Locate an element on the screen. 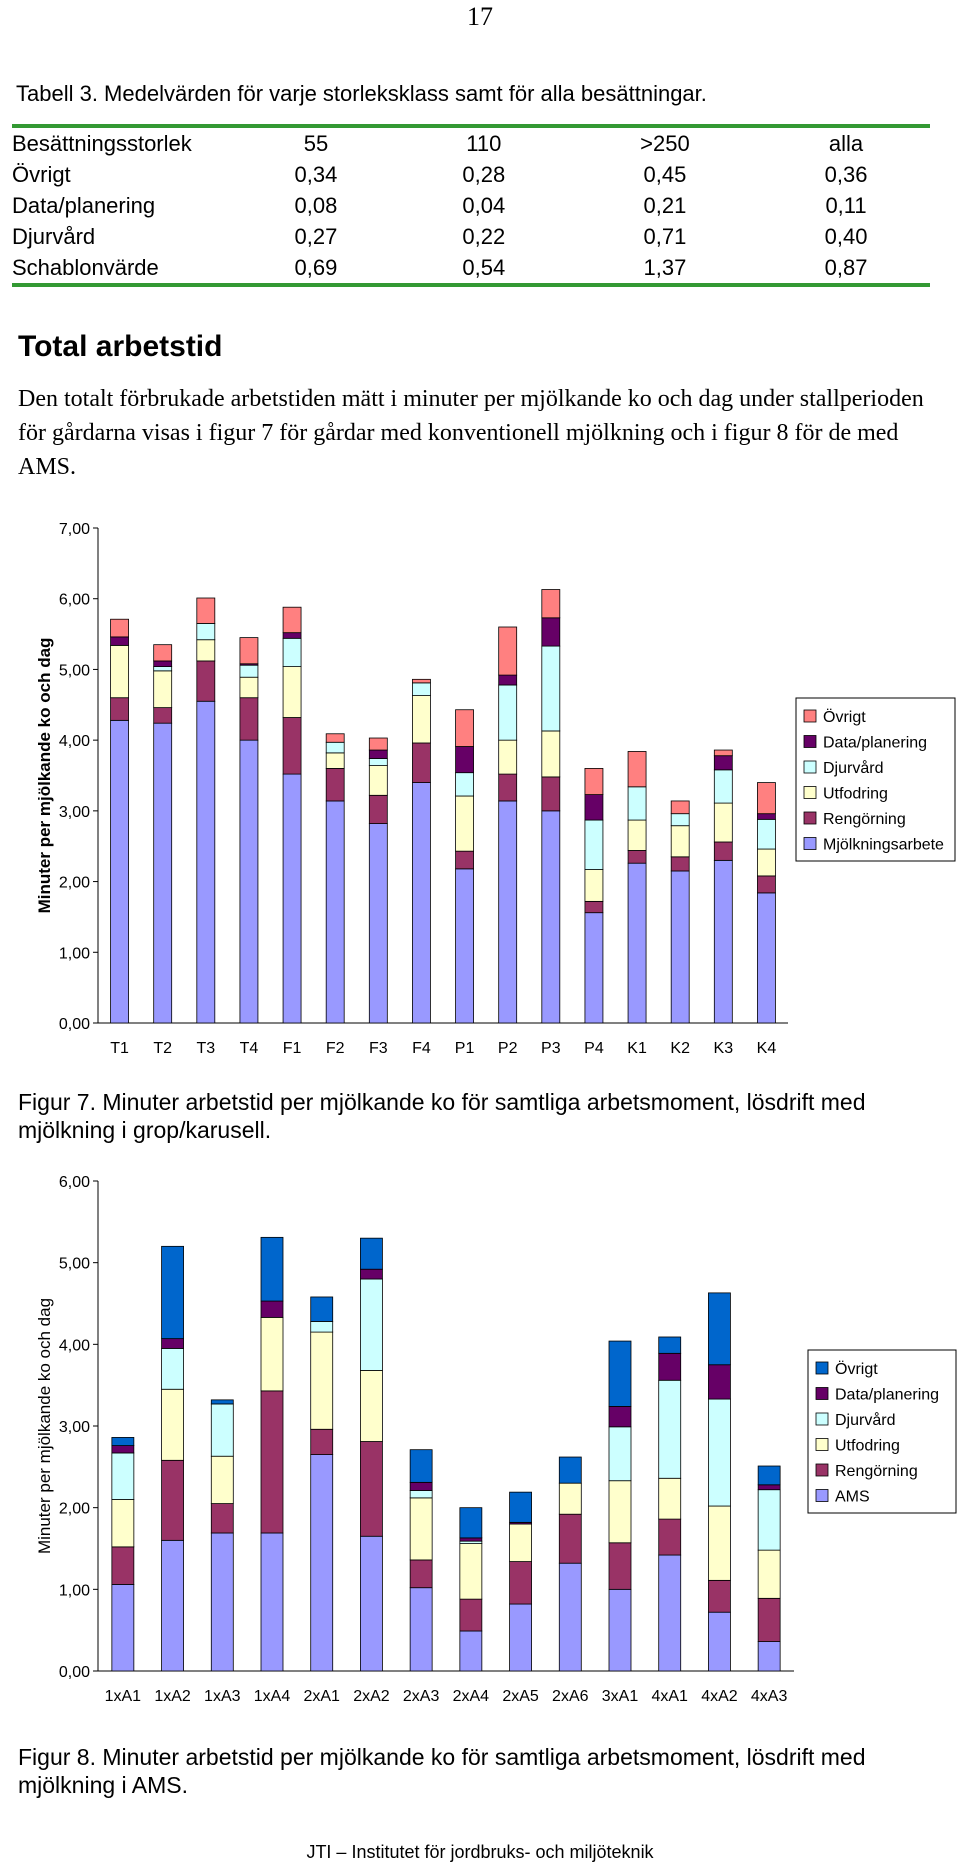 Image resolution: width=960 pixels, height=1872 pixels. x-tick-label: T4 is located at coordinates (249, 1048).